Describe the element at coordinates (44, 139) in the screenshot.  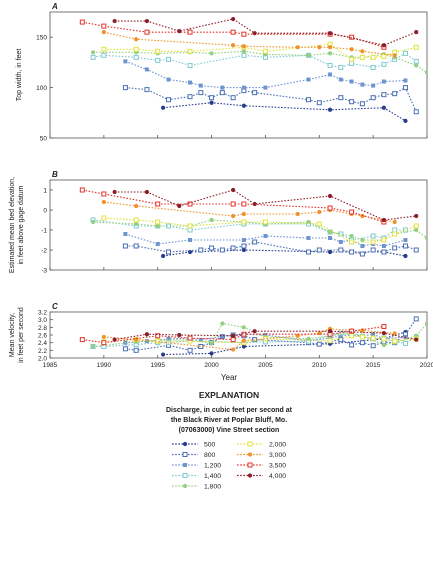
I see `y-tick-label: 50` at that location.